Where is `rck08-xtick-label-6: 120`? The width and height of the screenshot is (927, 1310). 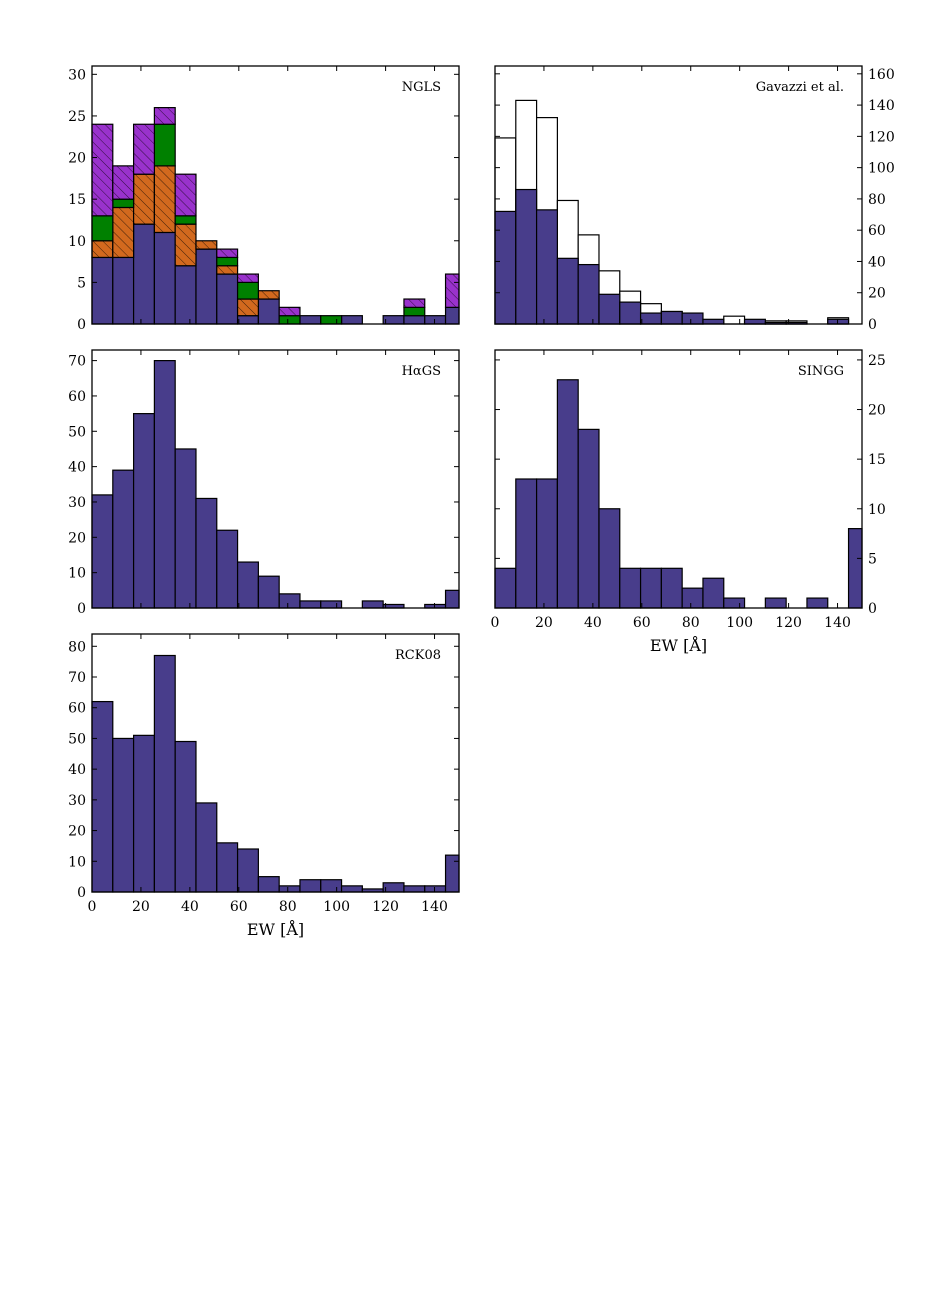
rck08-xtick-label-6: 120 is located at coordinates (385, 907).